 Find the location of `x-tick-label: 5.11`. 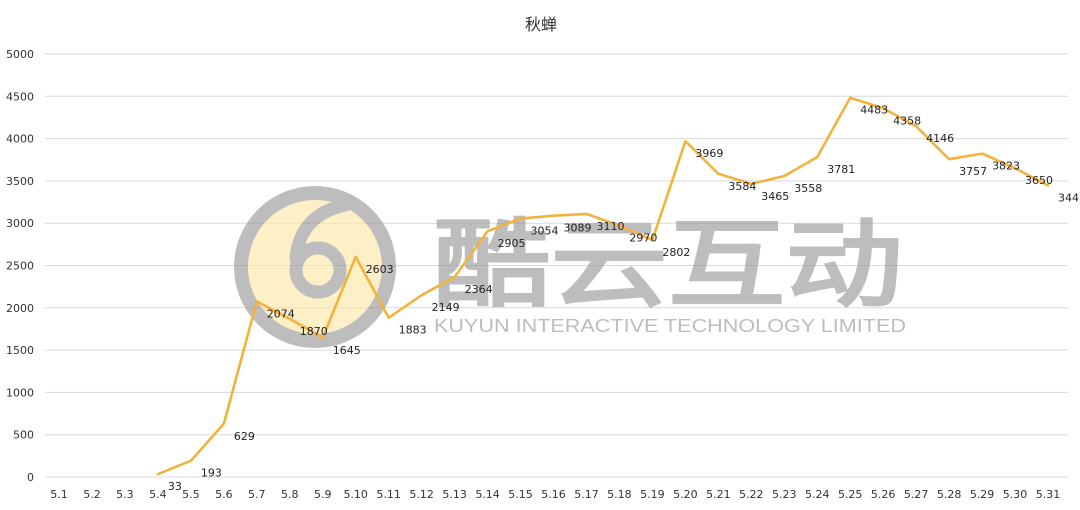

x-tick-label: 5.11 is located at coordinates (388, 494).